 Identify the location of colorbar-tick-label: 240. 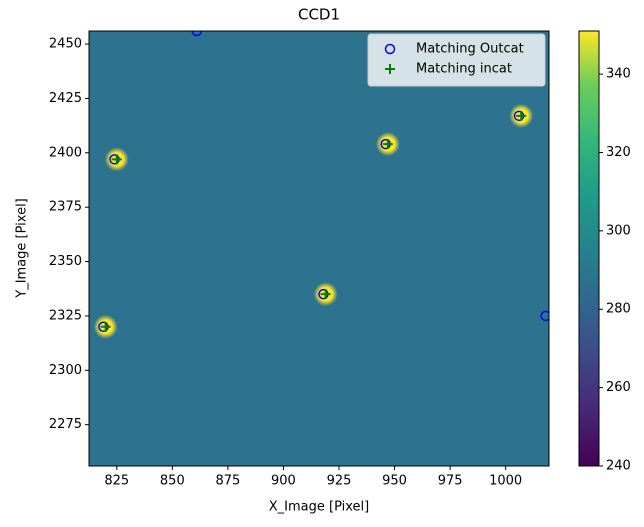
(618, 466).